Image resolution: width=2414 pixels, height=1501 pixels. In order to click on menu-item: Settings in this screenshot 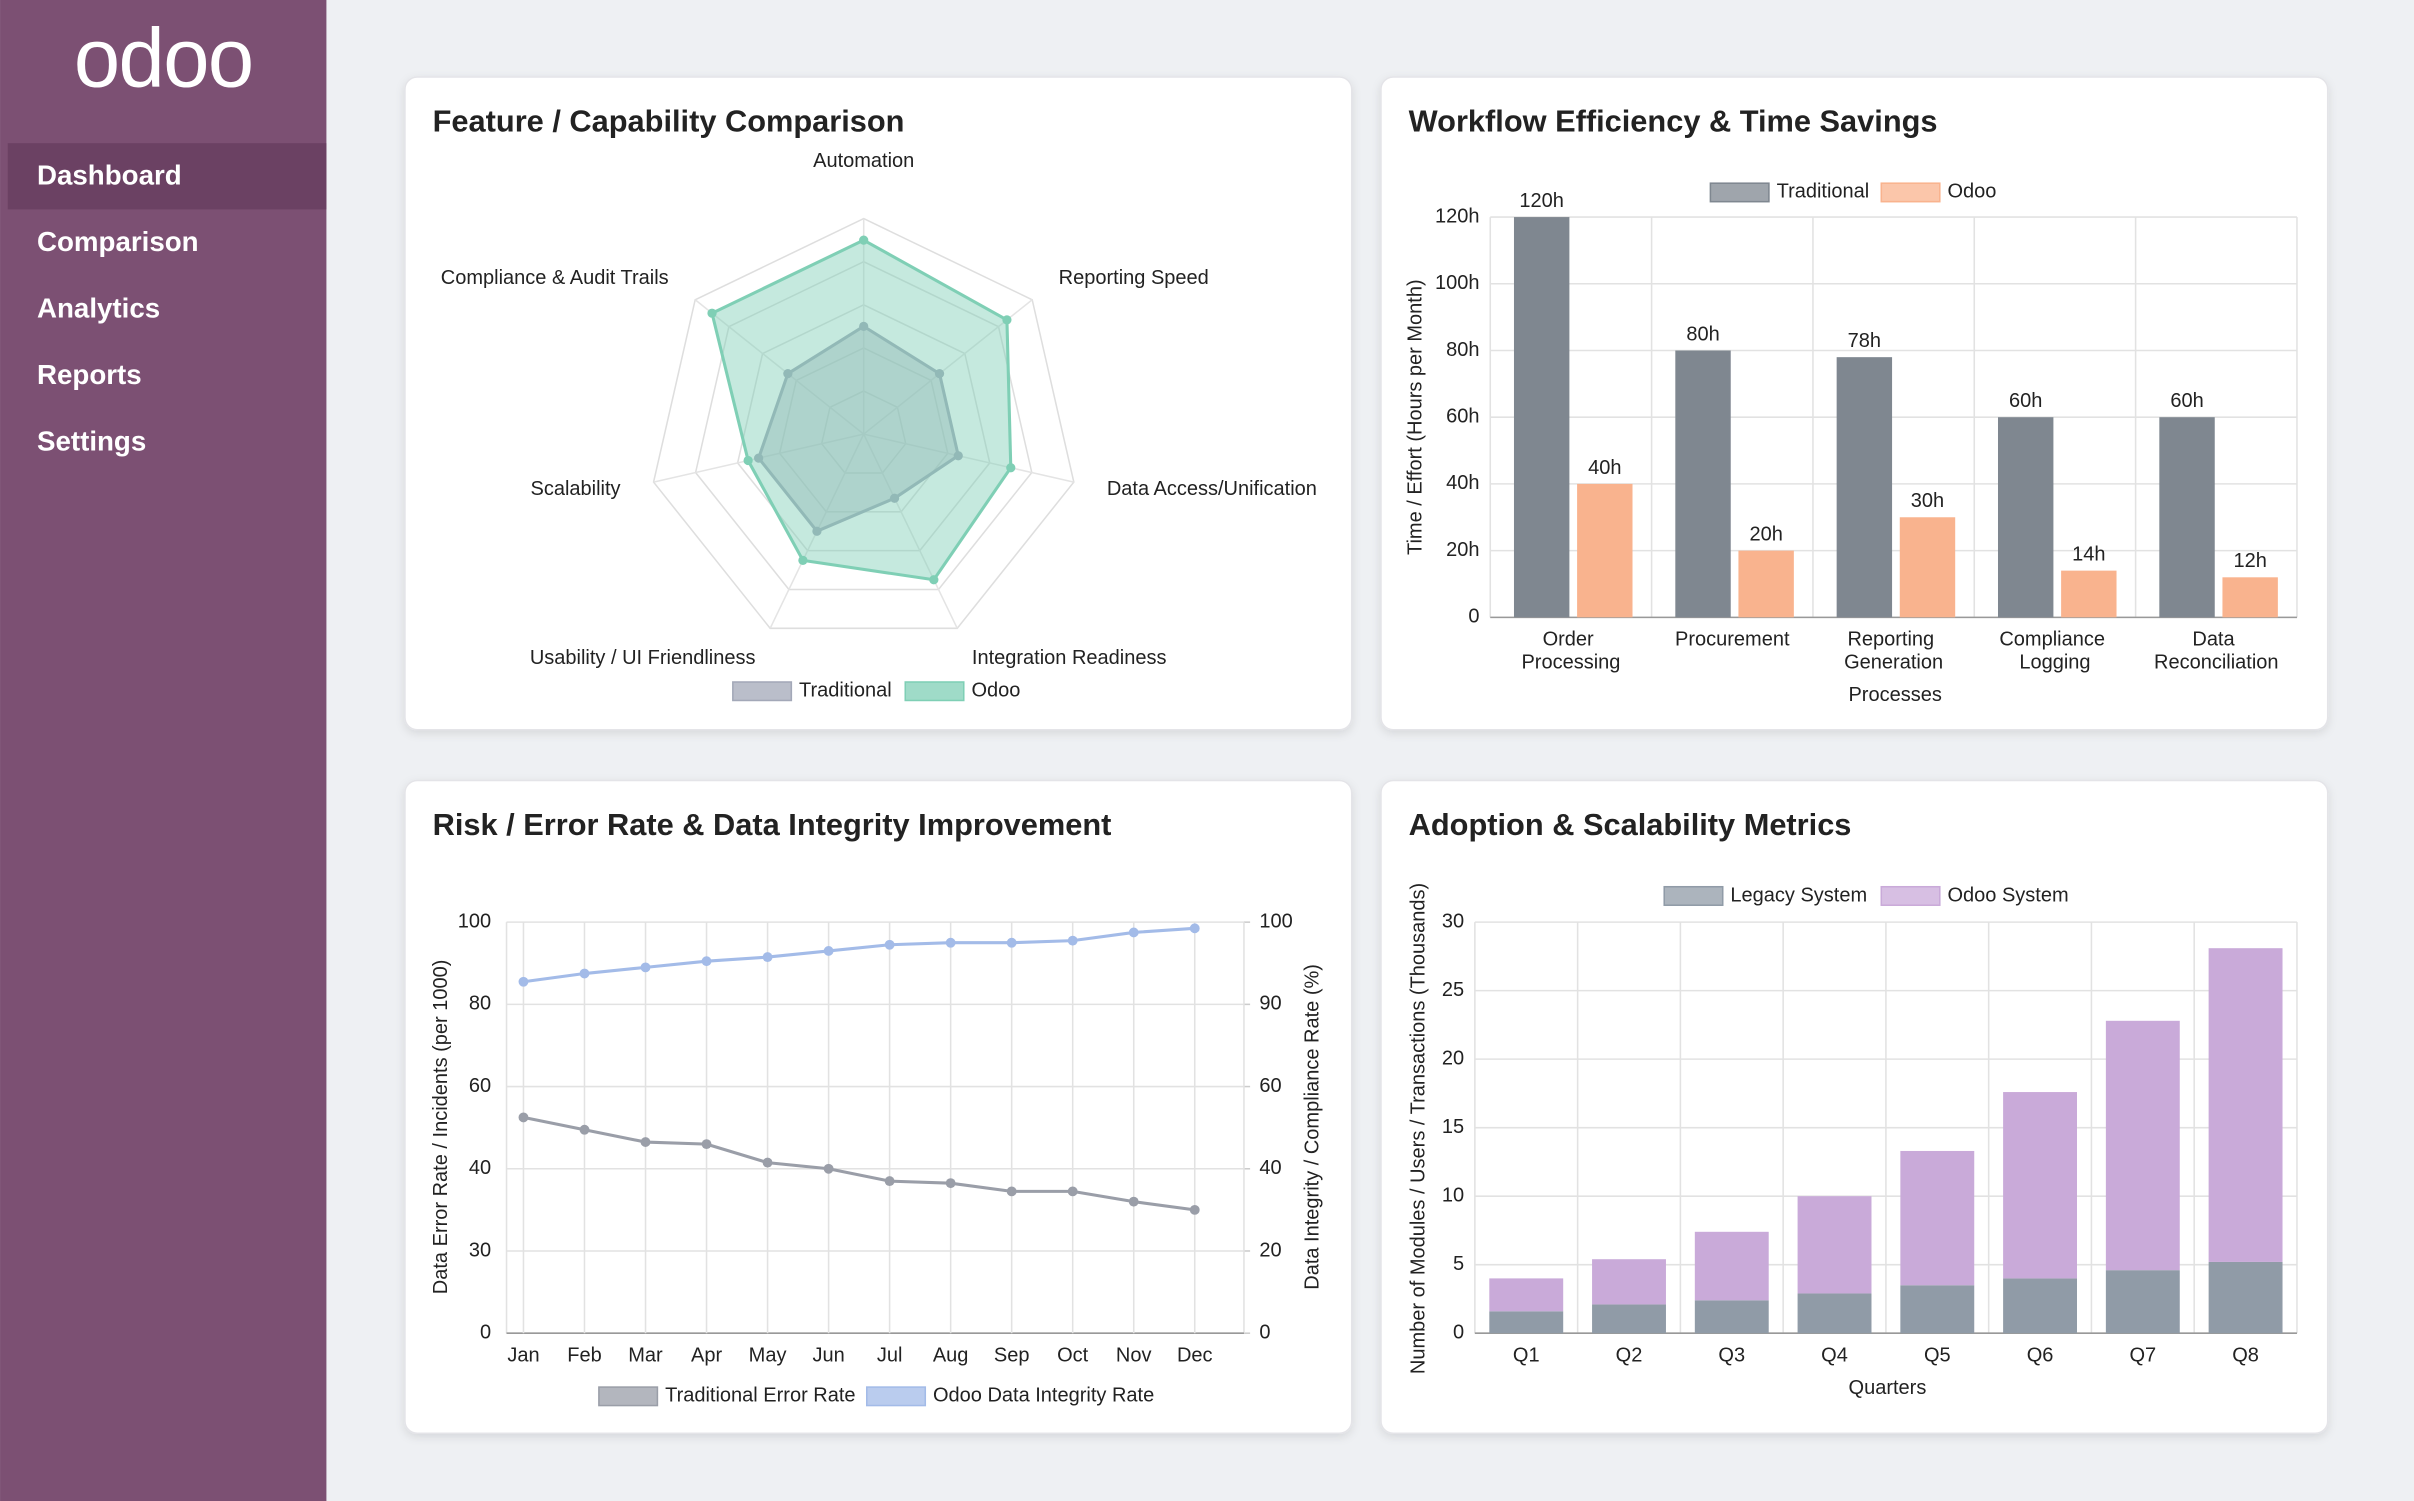, I will do `click(91, 440)`.